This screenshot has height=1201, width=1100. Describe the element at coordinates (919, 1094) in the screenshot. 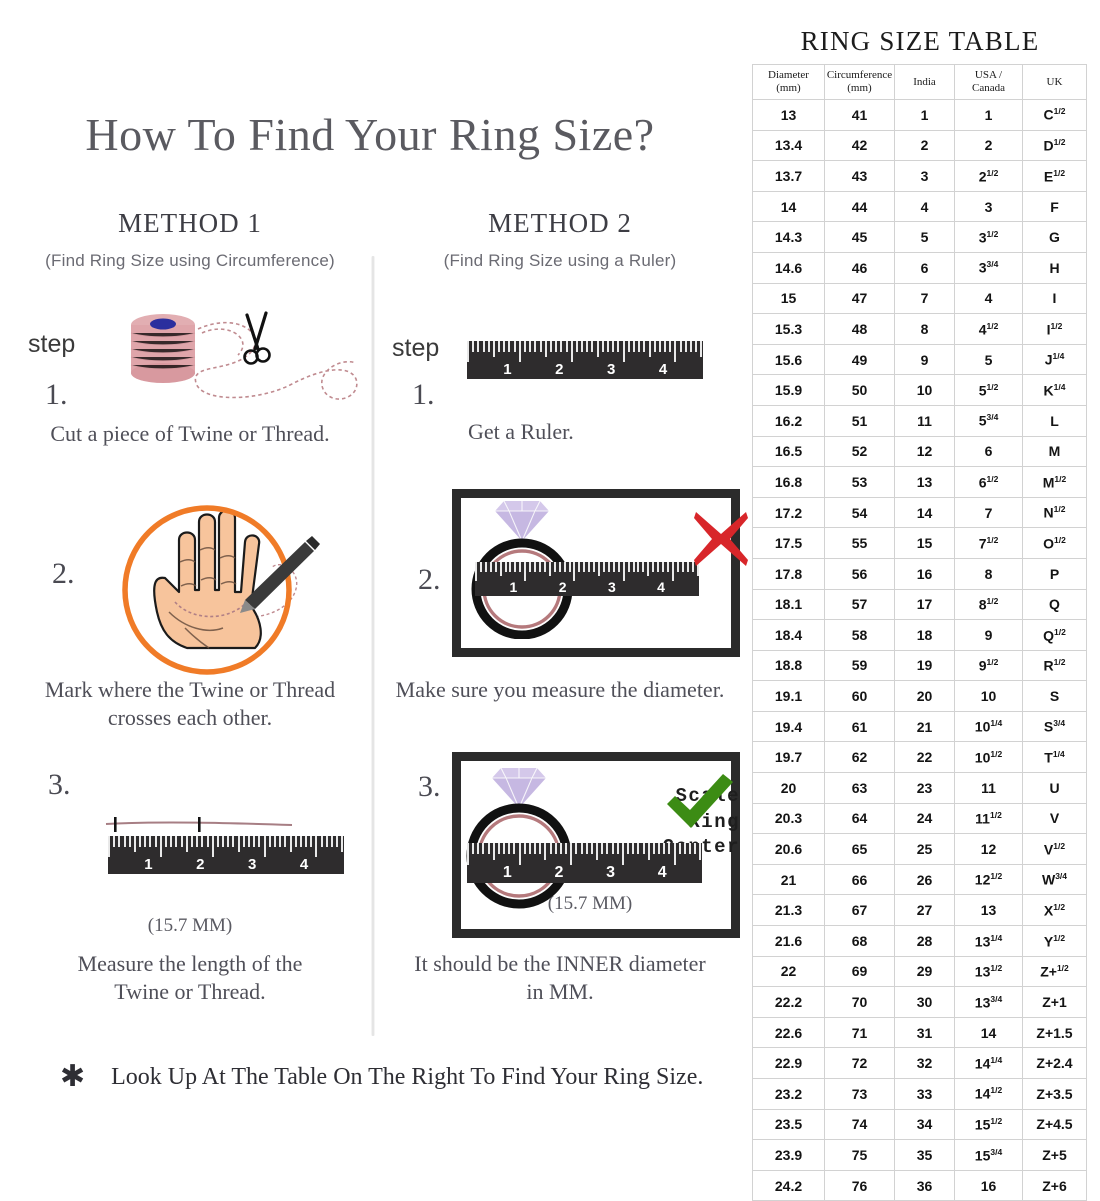

I see `table-row: 23.2 73 33 141/2 Z+3.5` at that location.